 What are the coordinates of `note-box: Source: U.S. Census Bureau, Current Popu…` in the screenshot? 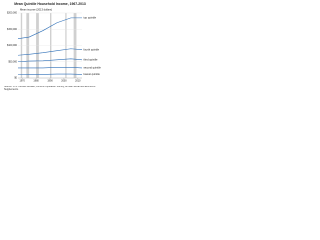 It's located at (50, 88).